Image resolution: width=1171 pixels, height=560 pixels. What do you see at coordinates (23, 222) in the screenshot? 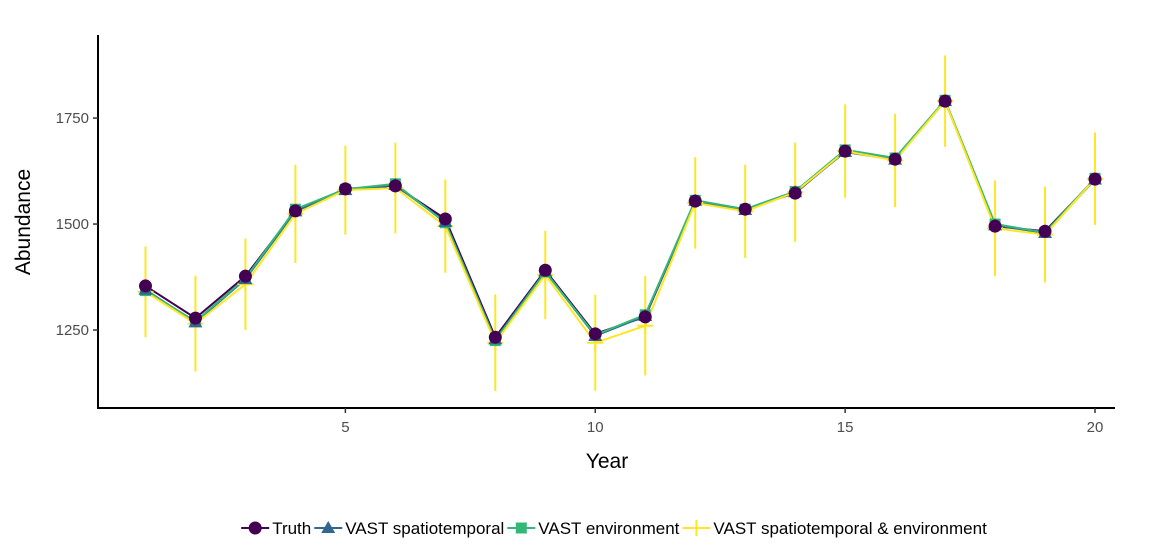
I see `y-axis-title: Abundance` at bounding box center [23, 222].